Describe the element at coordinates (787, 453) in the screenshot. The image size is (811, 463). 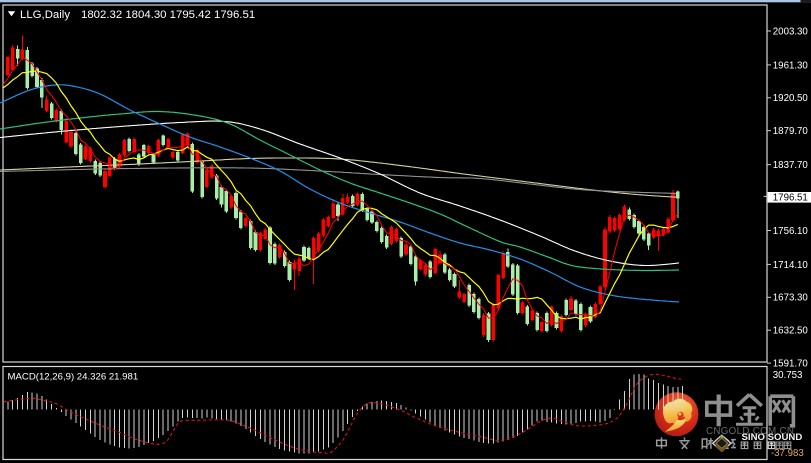
I see `svg-text: -37.983` at that location.